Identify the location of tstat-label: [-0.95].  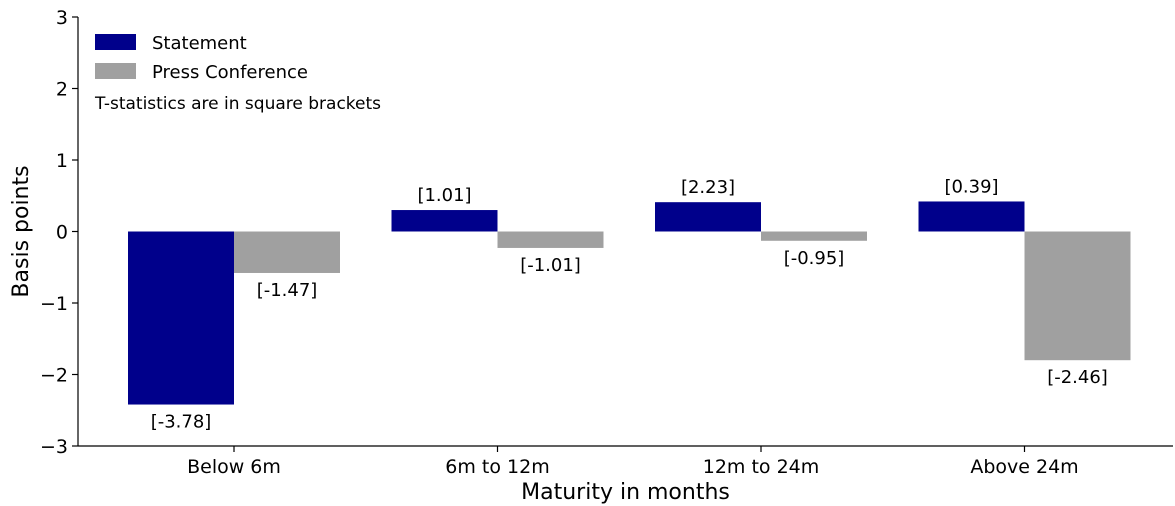
(814, 258).